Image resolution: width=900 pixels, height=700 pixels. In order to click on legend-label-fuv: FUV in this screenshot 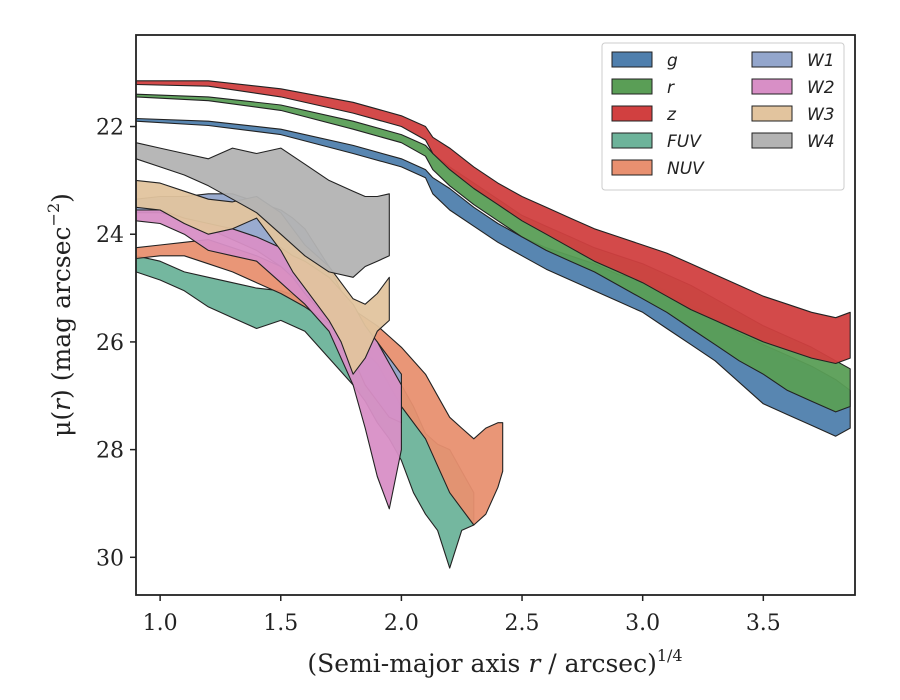, I will do `click(684, 142)`.